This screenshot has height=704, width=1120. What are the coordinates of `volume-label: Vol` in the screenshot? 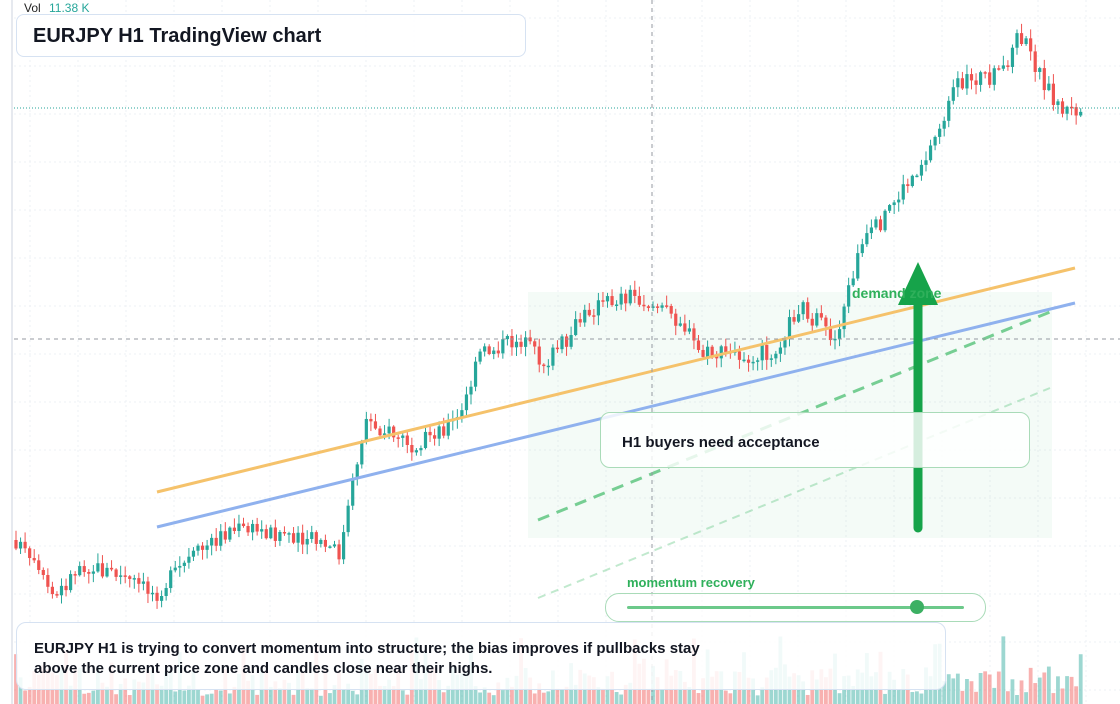 It's located at (32, 8).